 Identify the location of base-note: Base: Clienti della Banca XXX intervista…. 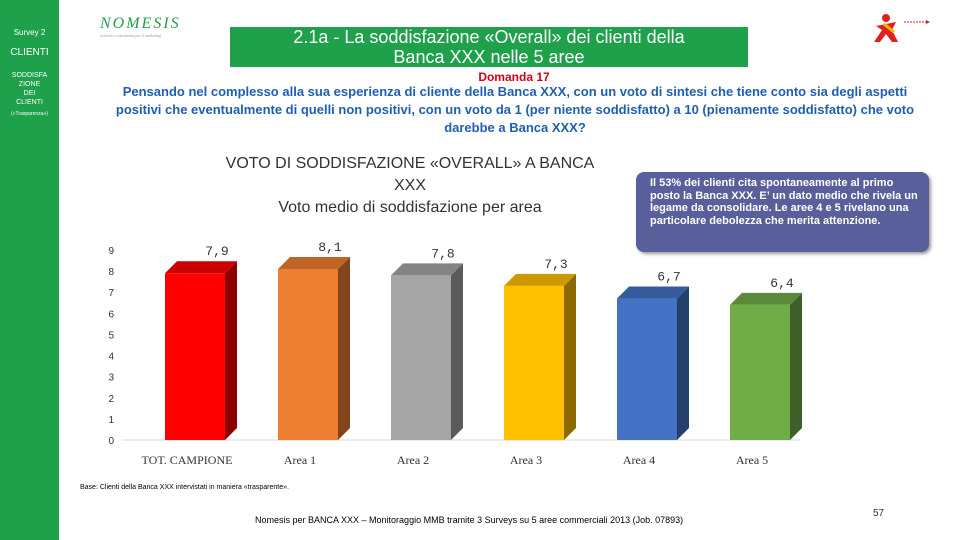
(184, 487).